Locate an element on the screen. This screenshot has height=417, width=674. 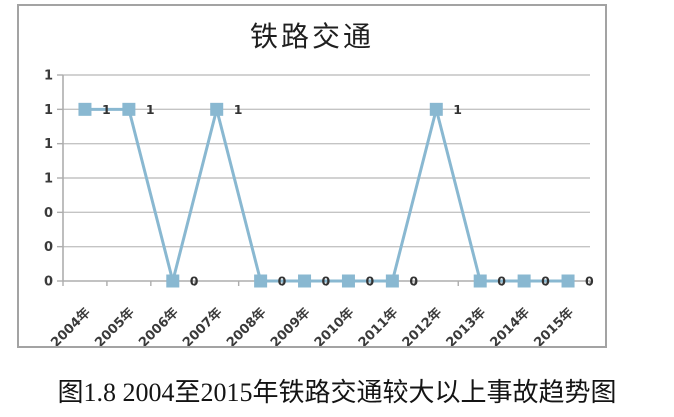
x-axis-label: 2005年 is located at coordinates (115, 325).